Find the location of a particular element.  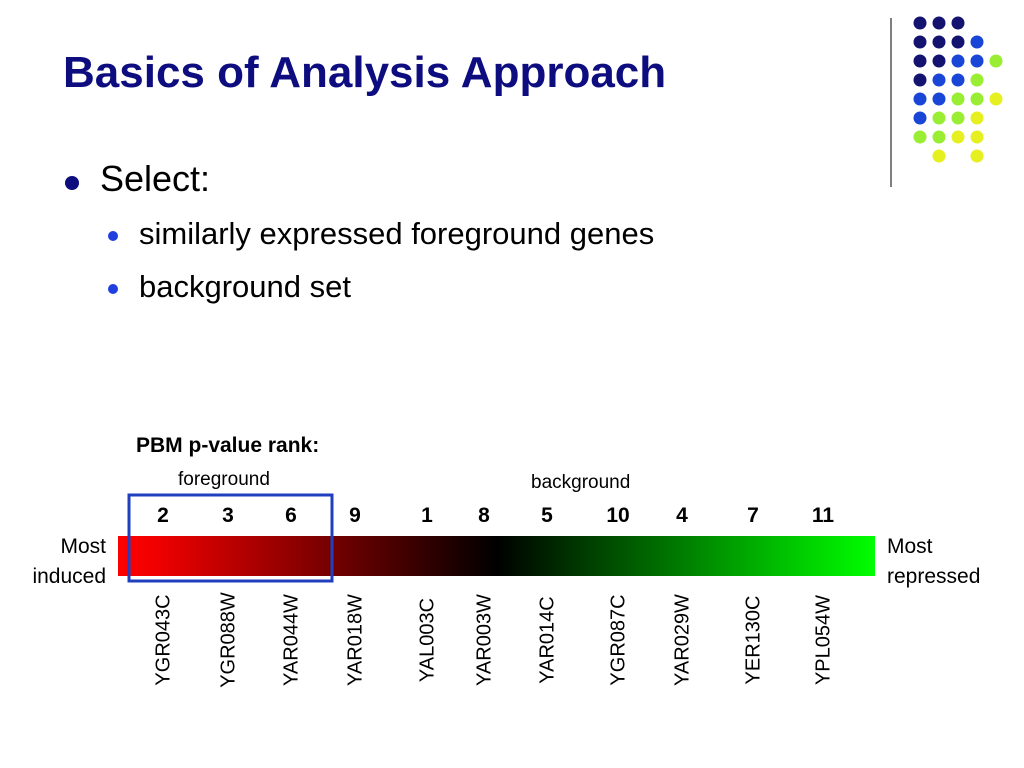

rank: 7 is located at coordinates (753, 515).